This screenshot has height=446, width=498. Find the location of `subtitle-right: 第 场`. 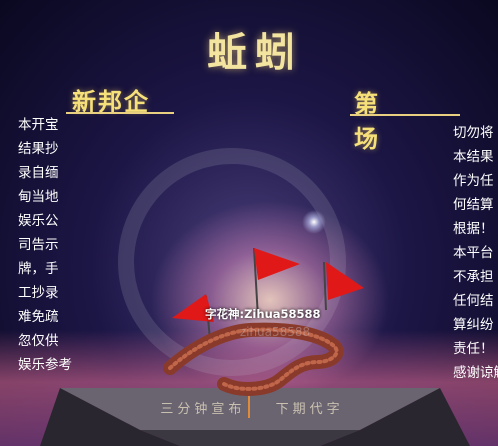

subtitle-right: 第 场 is located at coordinates (379, 121).